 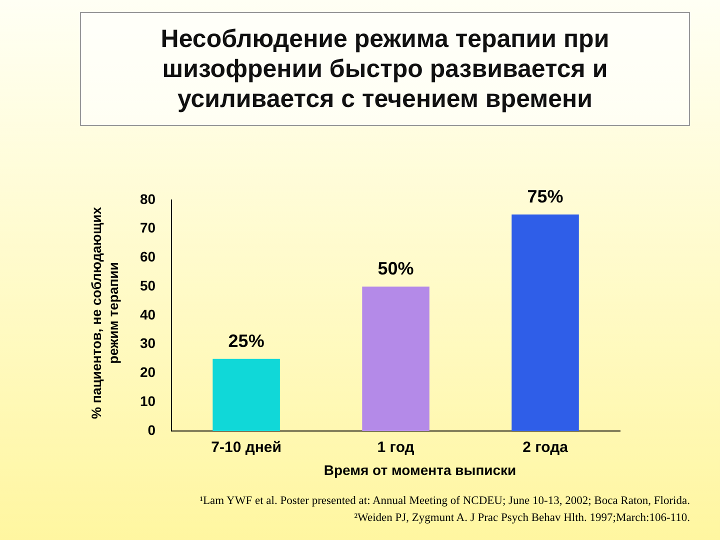 I want to click on y-tick-label: 60, so click(x=148, y=256).